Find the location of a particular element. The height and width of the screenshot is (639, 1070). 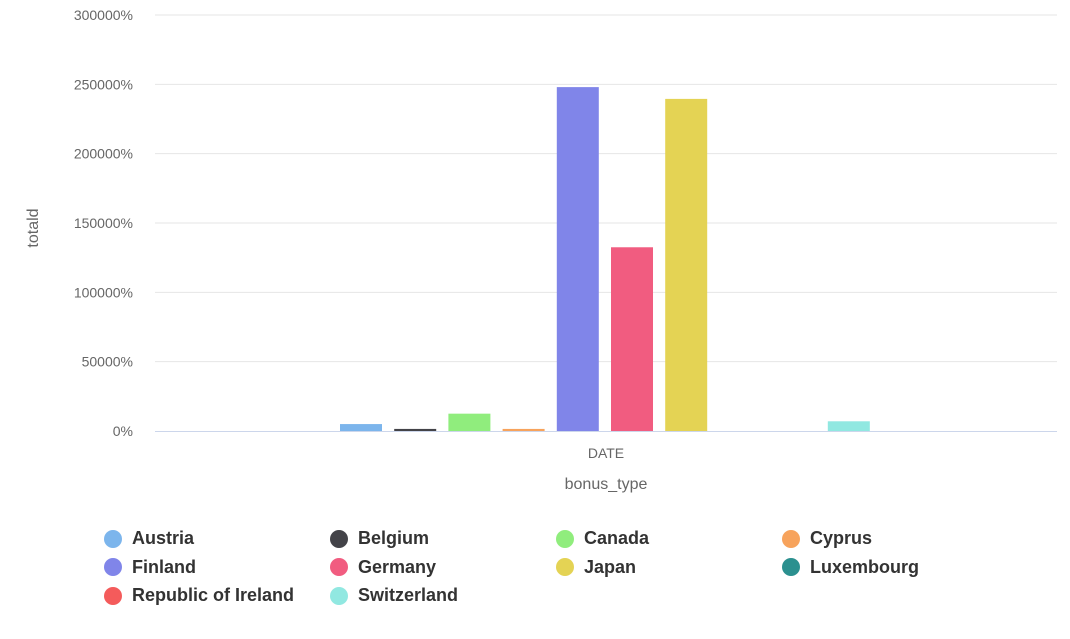

bar-cyprus is located at coordinates (523, 429).